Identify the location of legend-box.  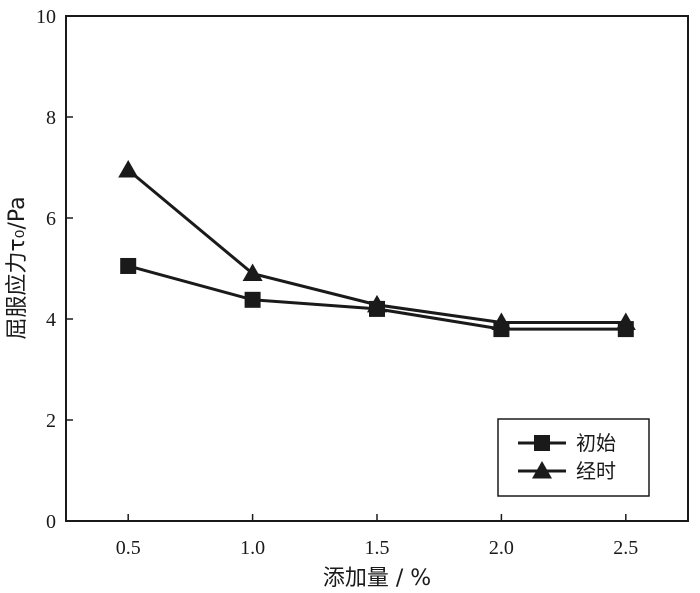
(573, 457).